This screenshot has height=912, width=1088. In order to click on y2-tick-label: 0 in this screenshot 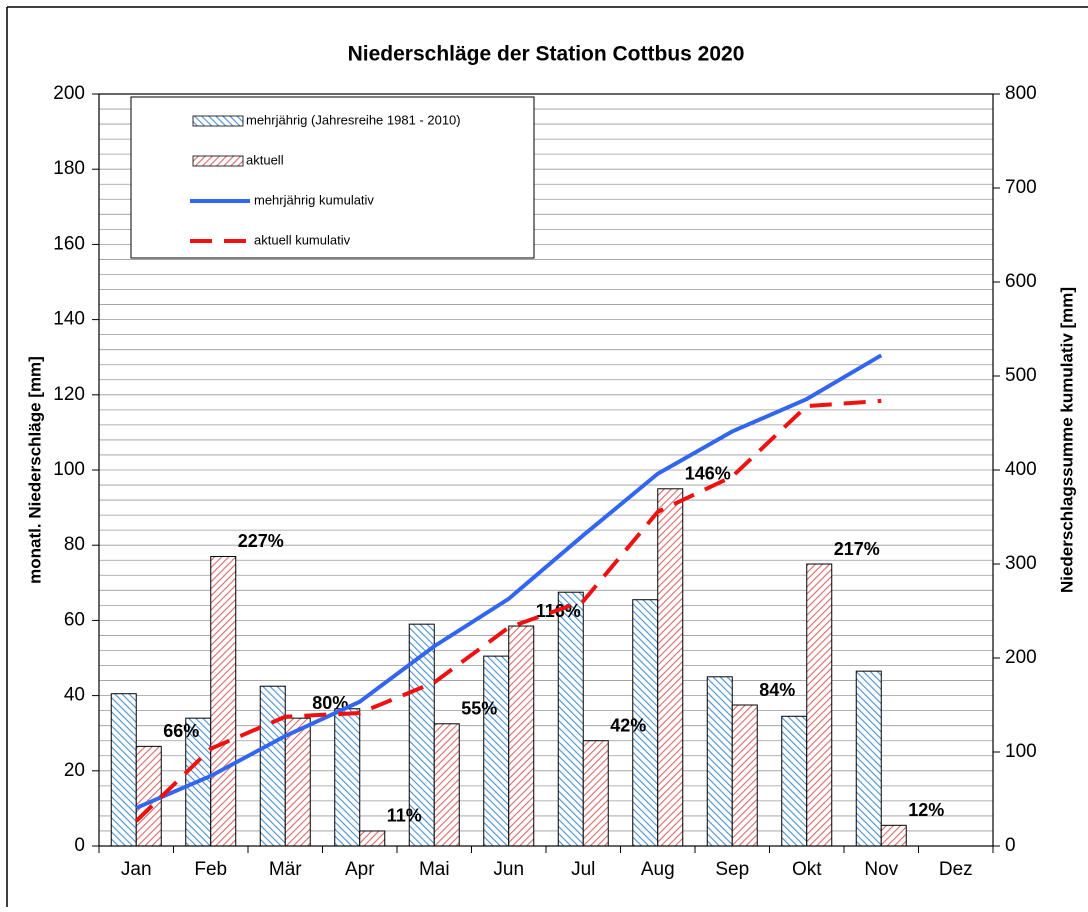, I will do `click(1010, 845)`.